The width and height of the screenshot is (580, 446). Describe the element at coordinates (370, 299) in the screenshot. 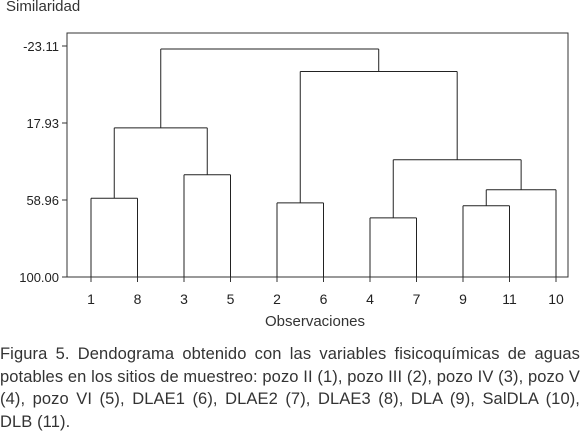

I see `leaf-label: 4` at that location.